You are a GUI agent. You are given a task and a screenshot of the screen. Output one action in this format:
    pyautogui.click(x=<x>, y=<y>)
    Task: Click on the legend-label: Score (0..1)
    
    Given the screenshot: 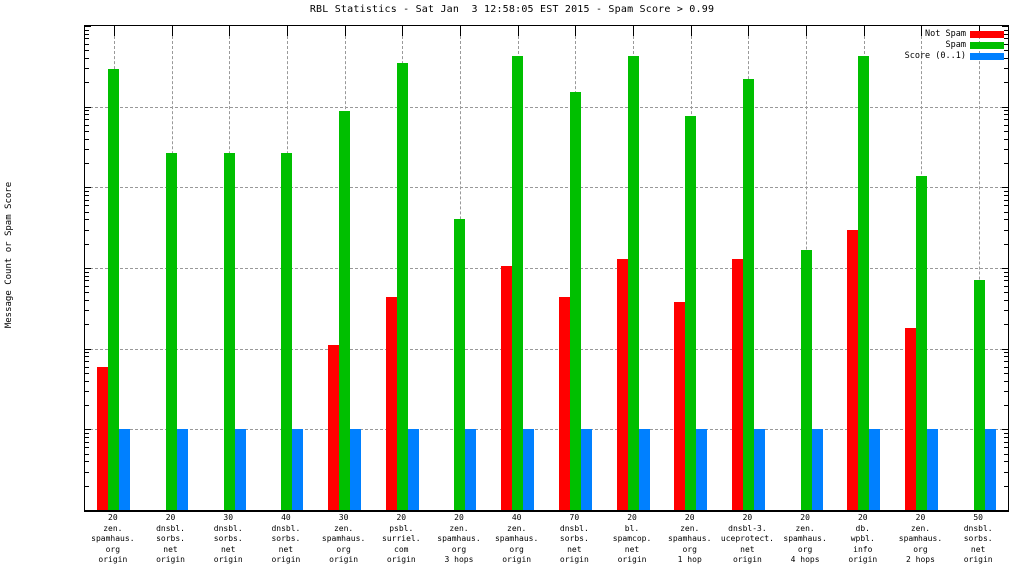 What is the action you would take?
    pyautogui.click(x=935, y=56)
    